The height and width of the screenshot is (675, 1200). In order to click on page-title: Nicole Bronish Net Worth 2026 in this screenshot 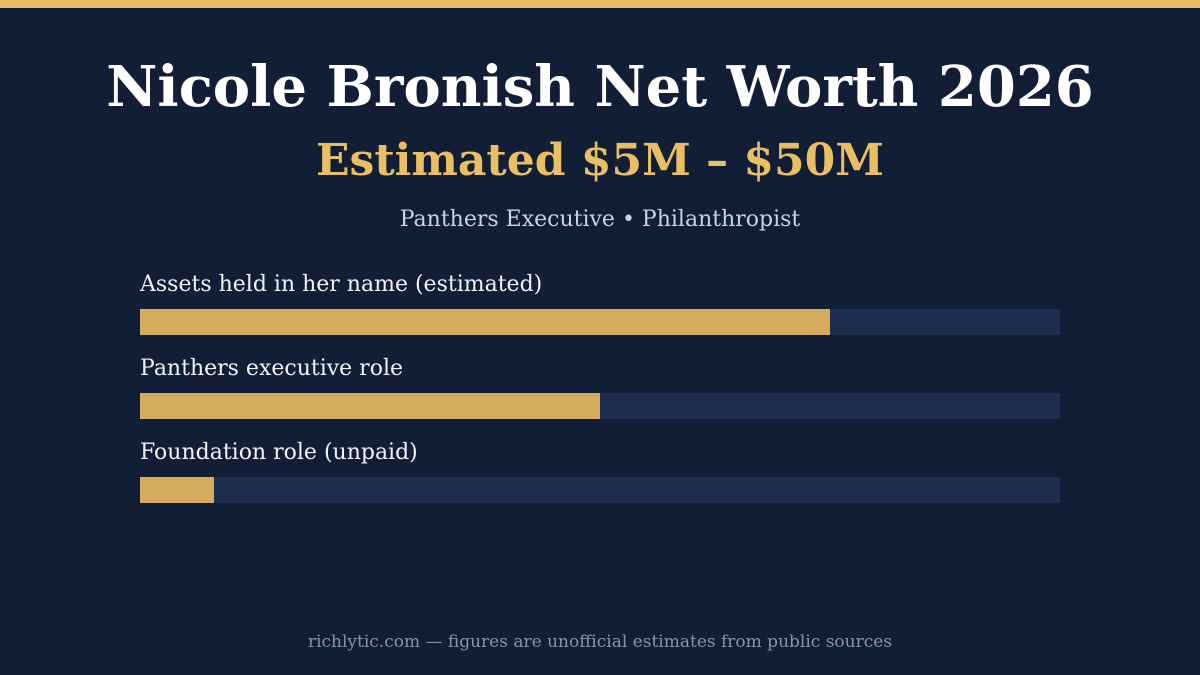, I will do `click(600, 87)`.